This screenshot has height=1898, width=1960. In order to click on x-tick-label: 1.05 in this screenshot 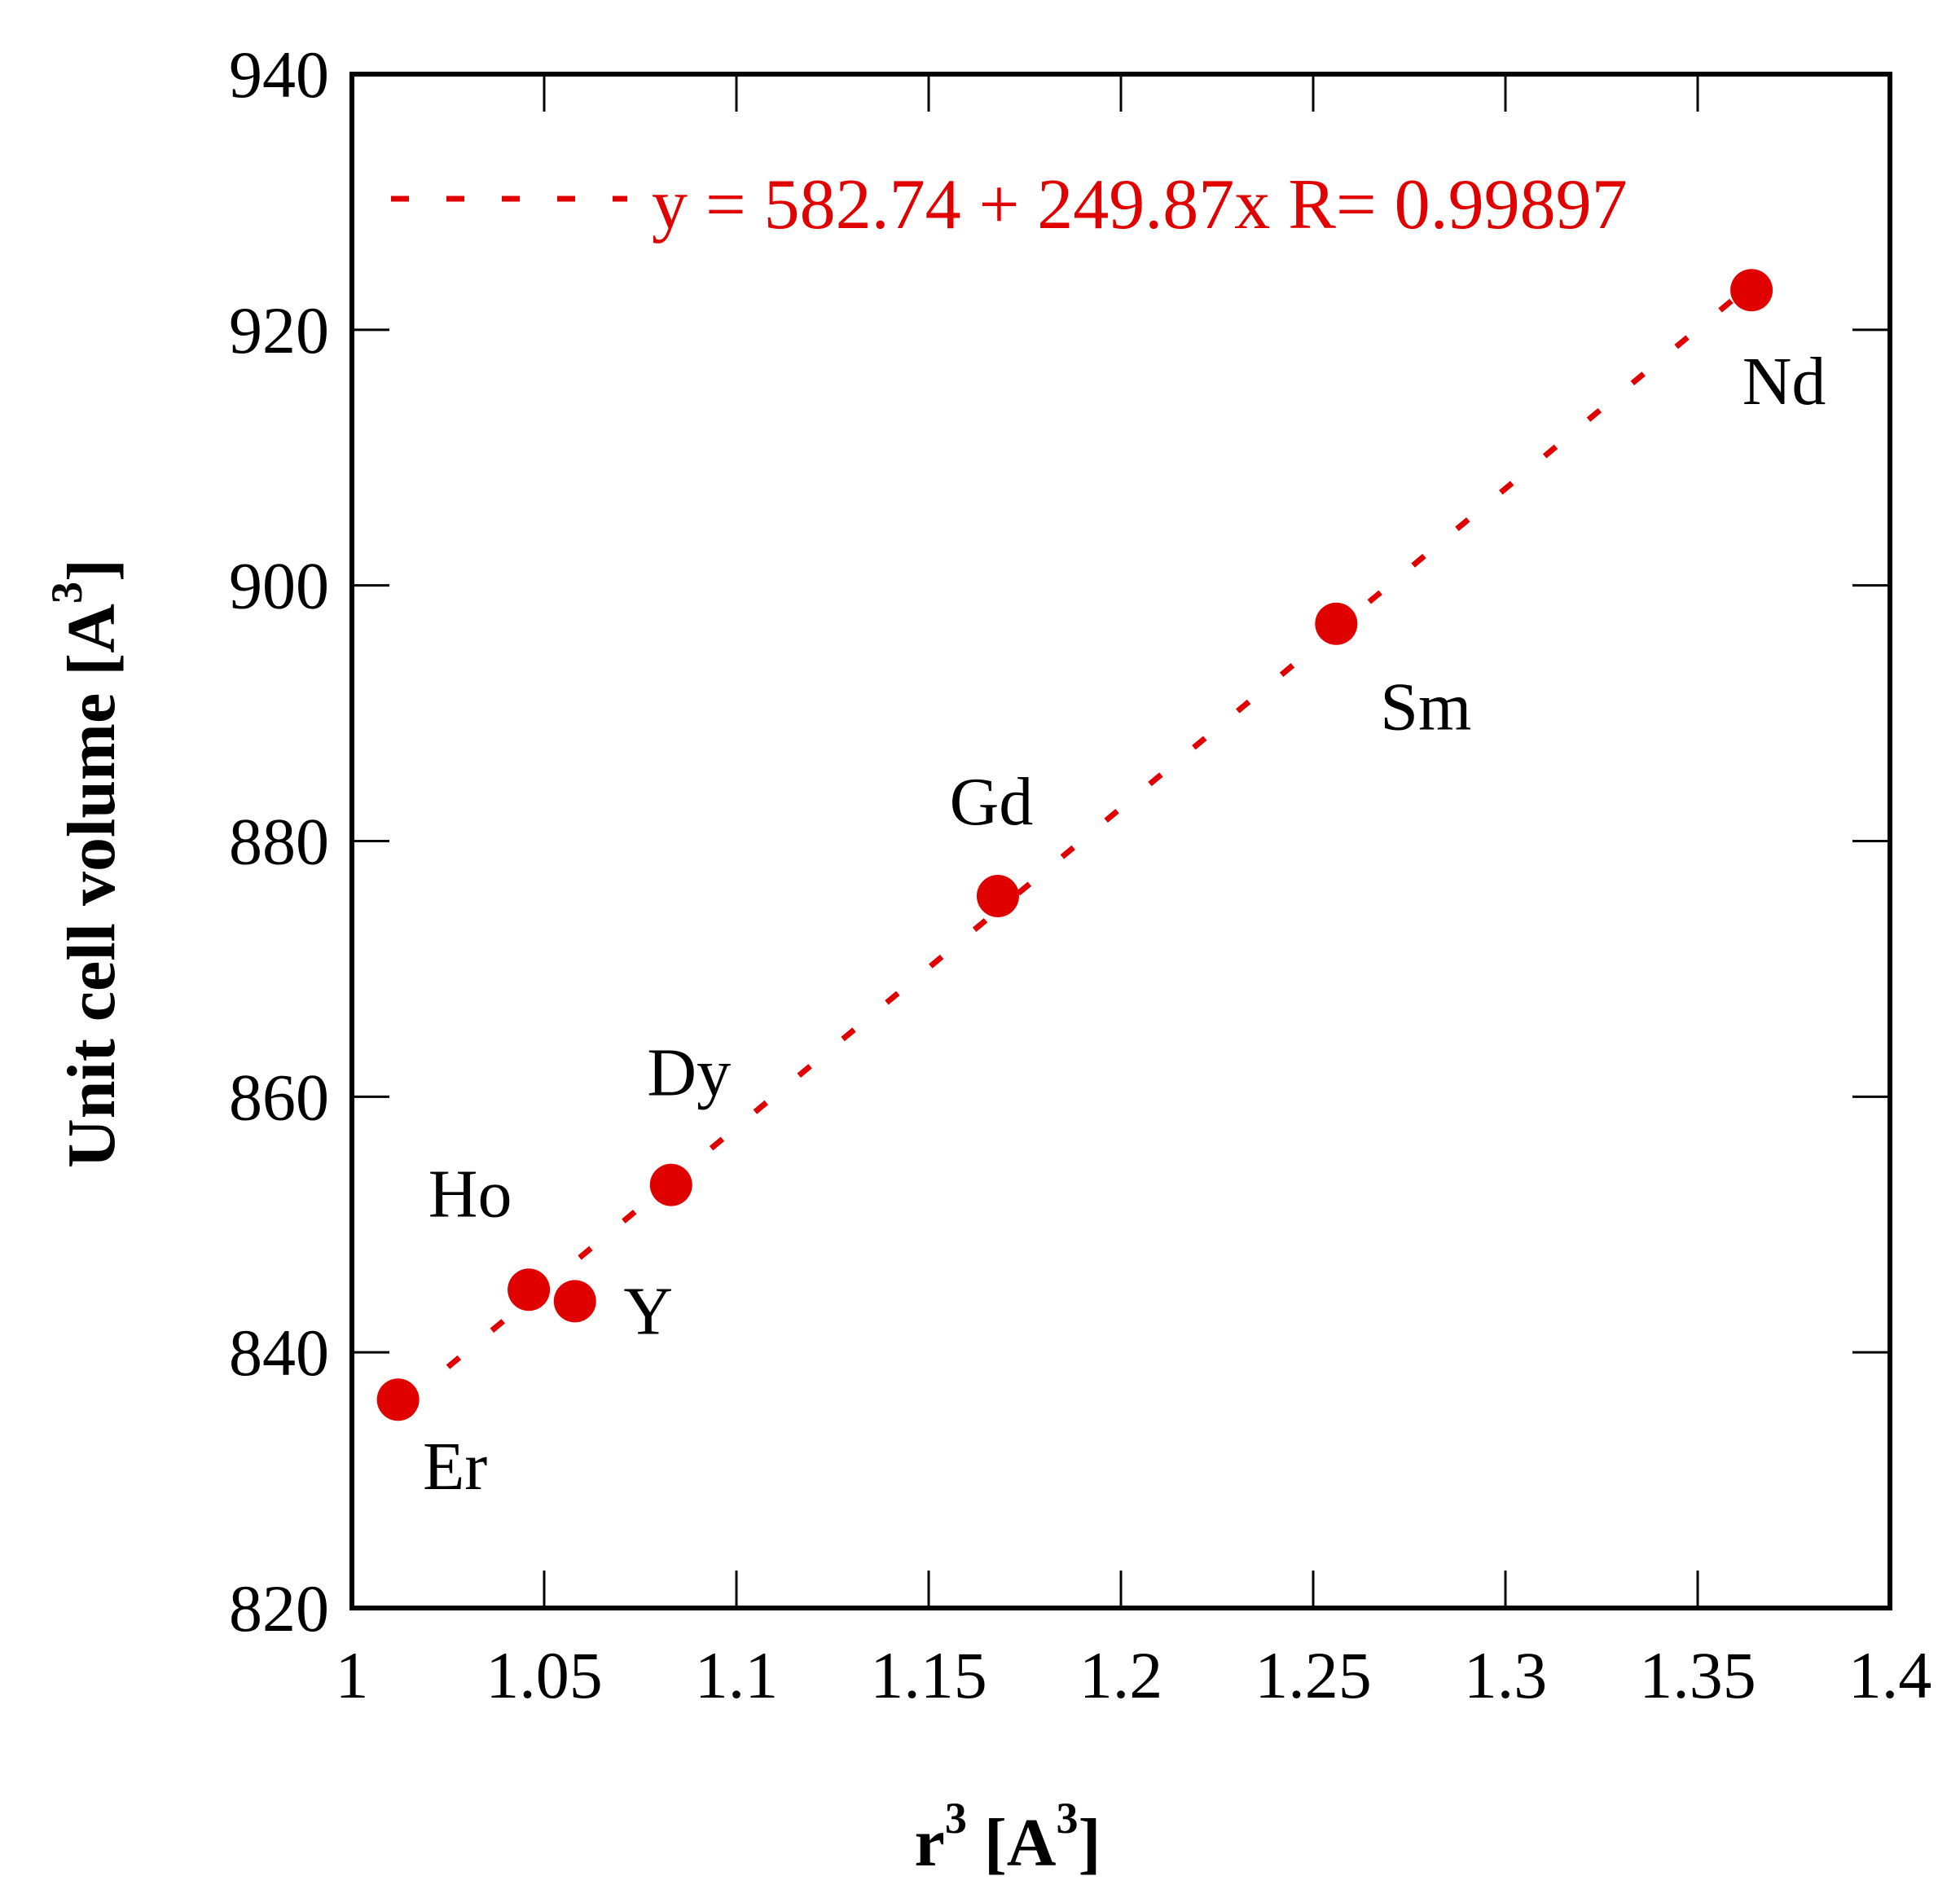, I will do `click(544, 1675)`.